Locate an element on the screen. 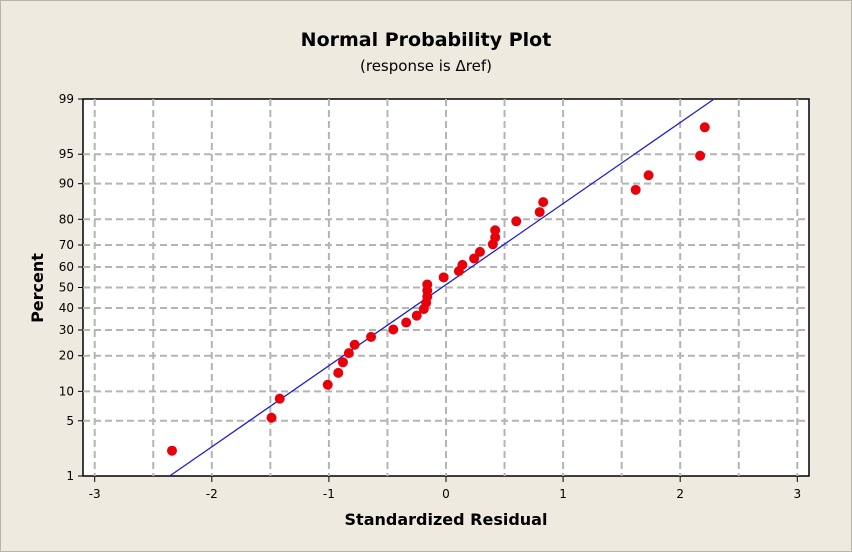  y-tick-label: 99 is located at coordinates (66, 99).